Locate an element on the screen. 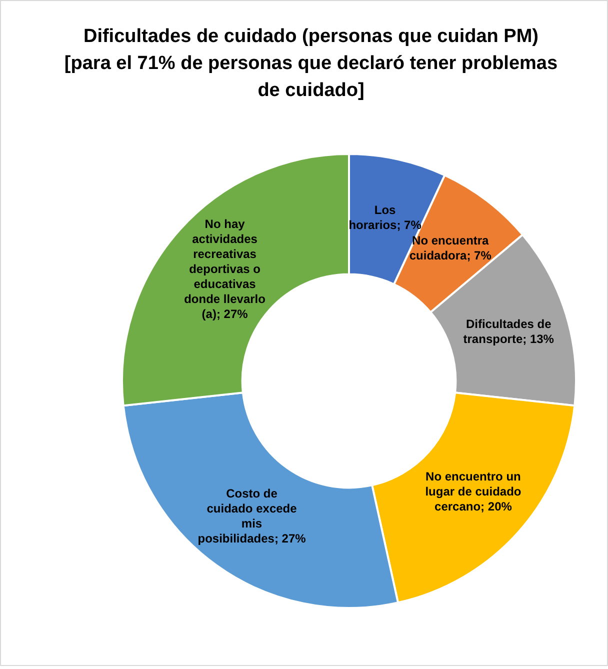 This screenshot has height=669, width=608. slice-label: No encuentro un lugar de cuidado cercano; 20% is located at coordinates (473, 492).